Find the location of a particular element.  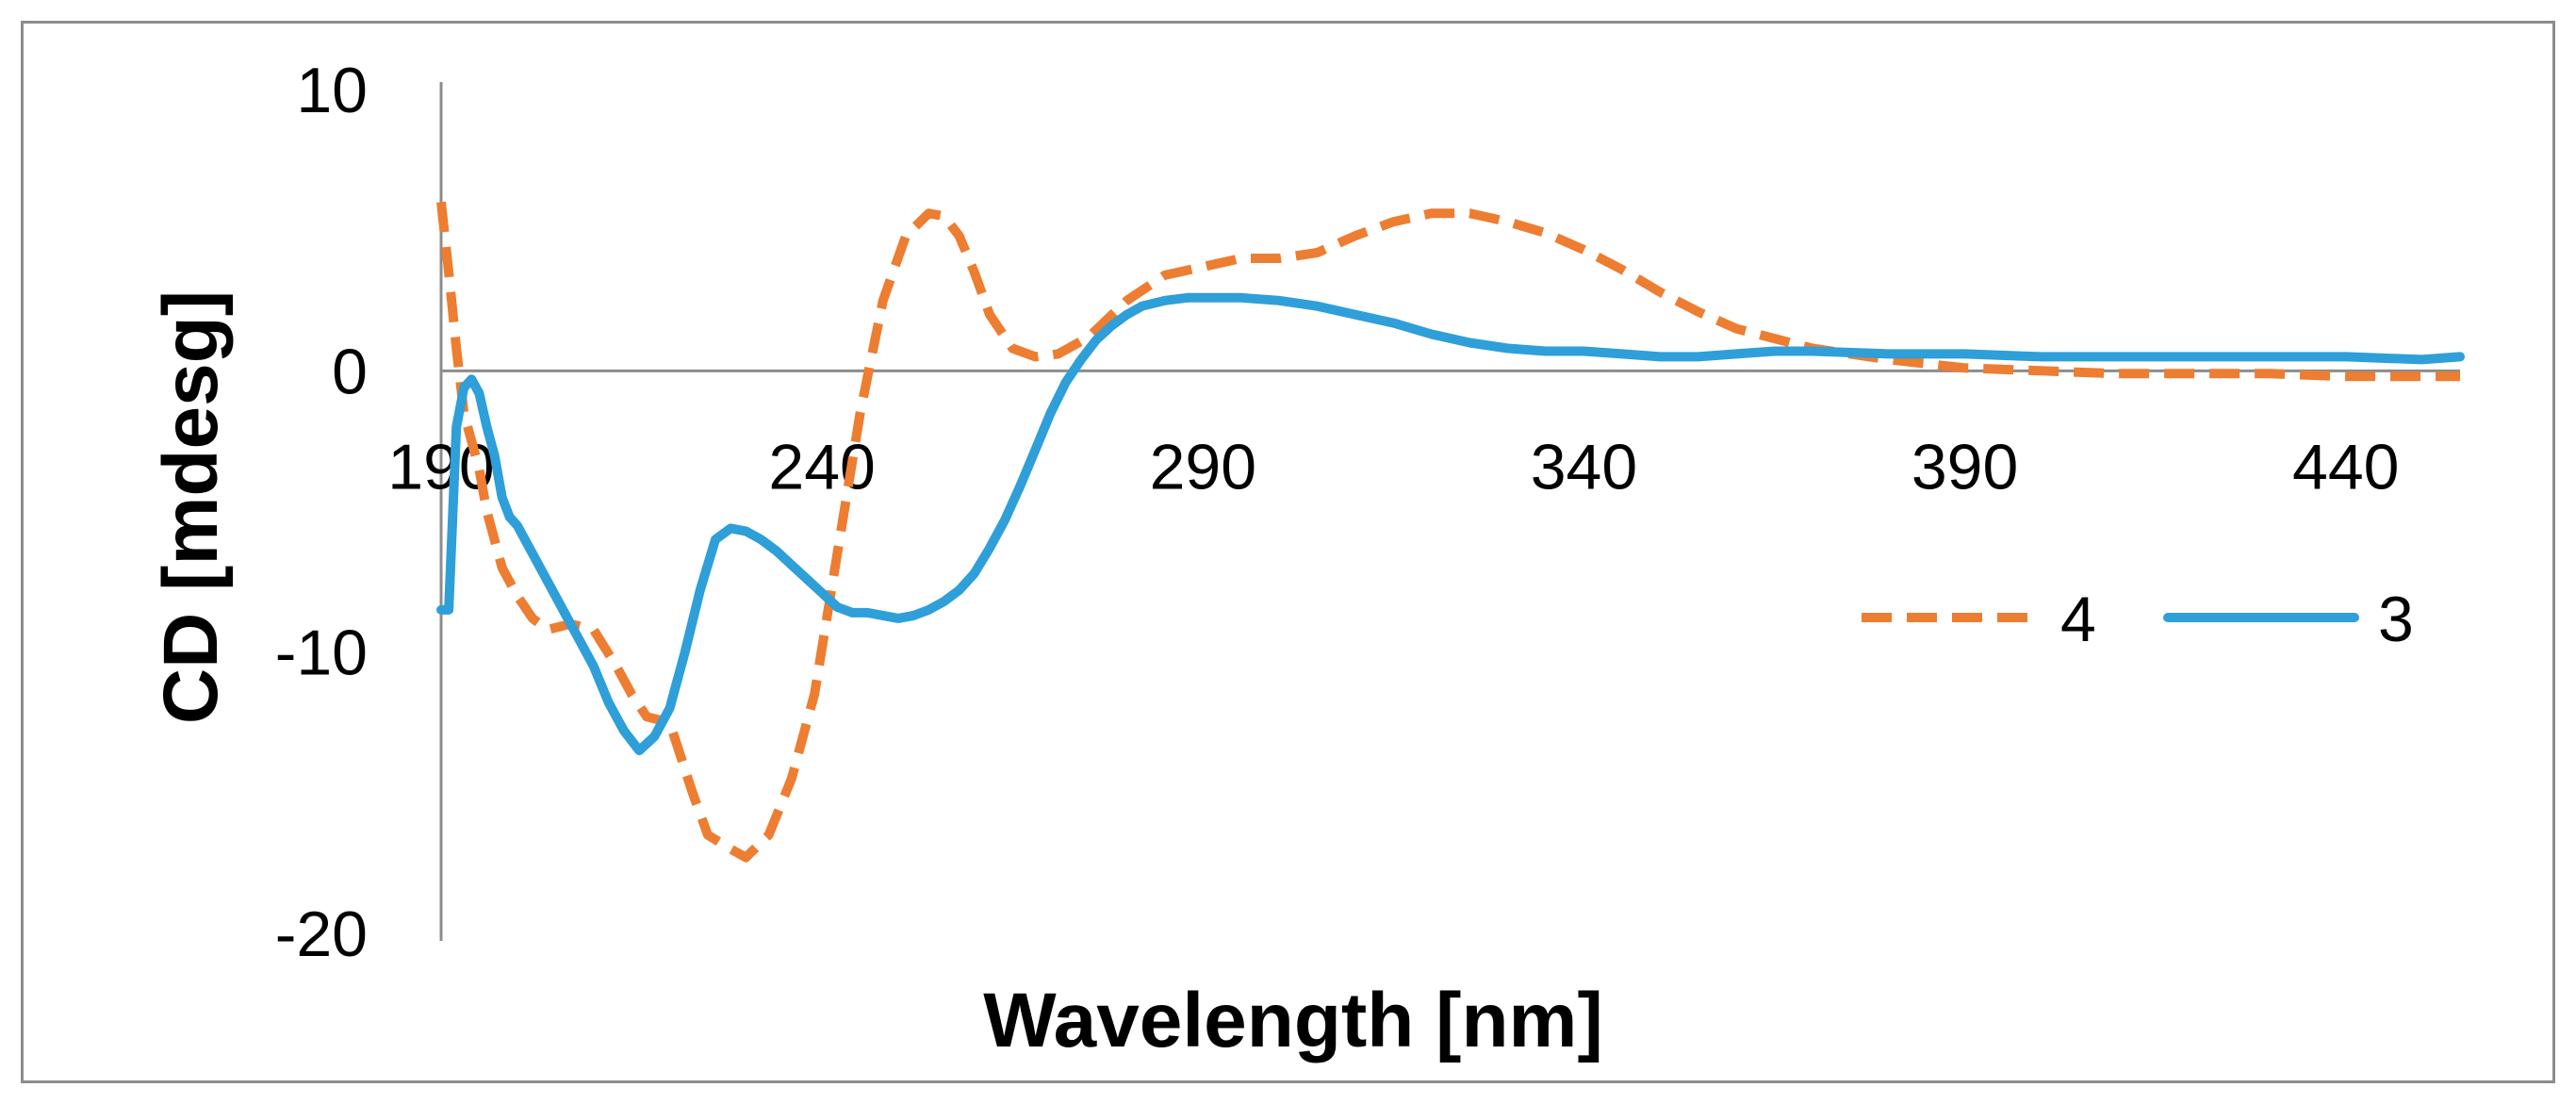

legend-label-4: 4 is located at coordinates (2078, 619).